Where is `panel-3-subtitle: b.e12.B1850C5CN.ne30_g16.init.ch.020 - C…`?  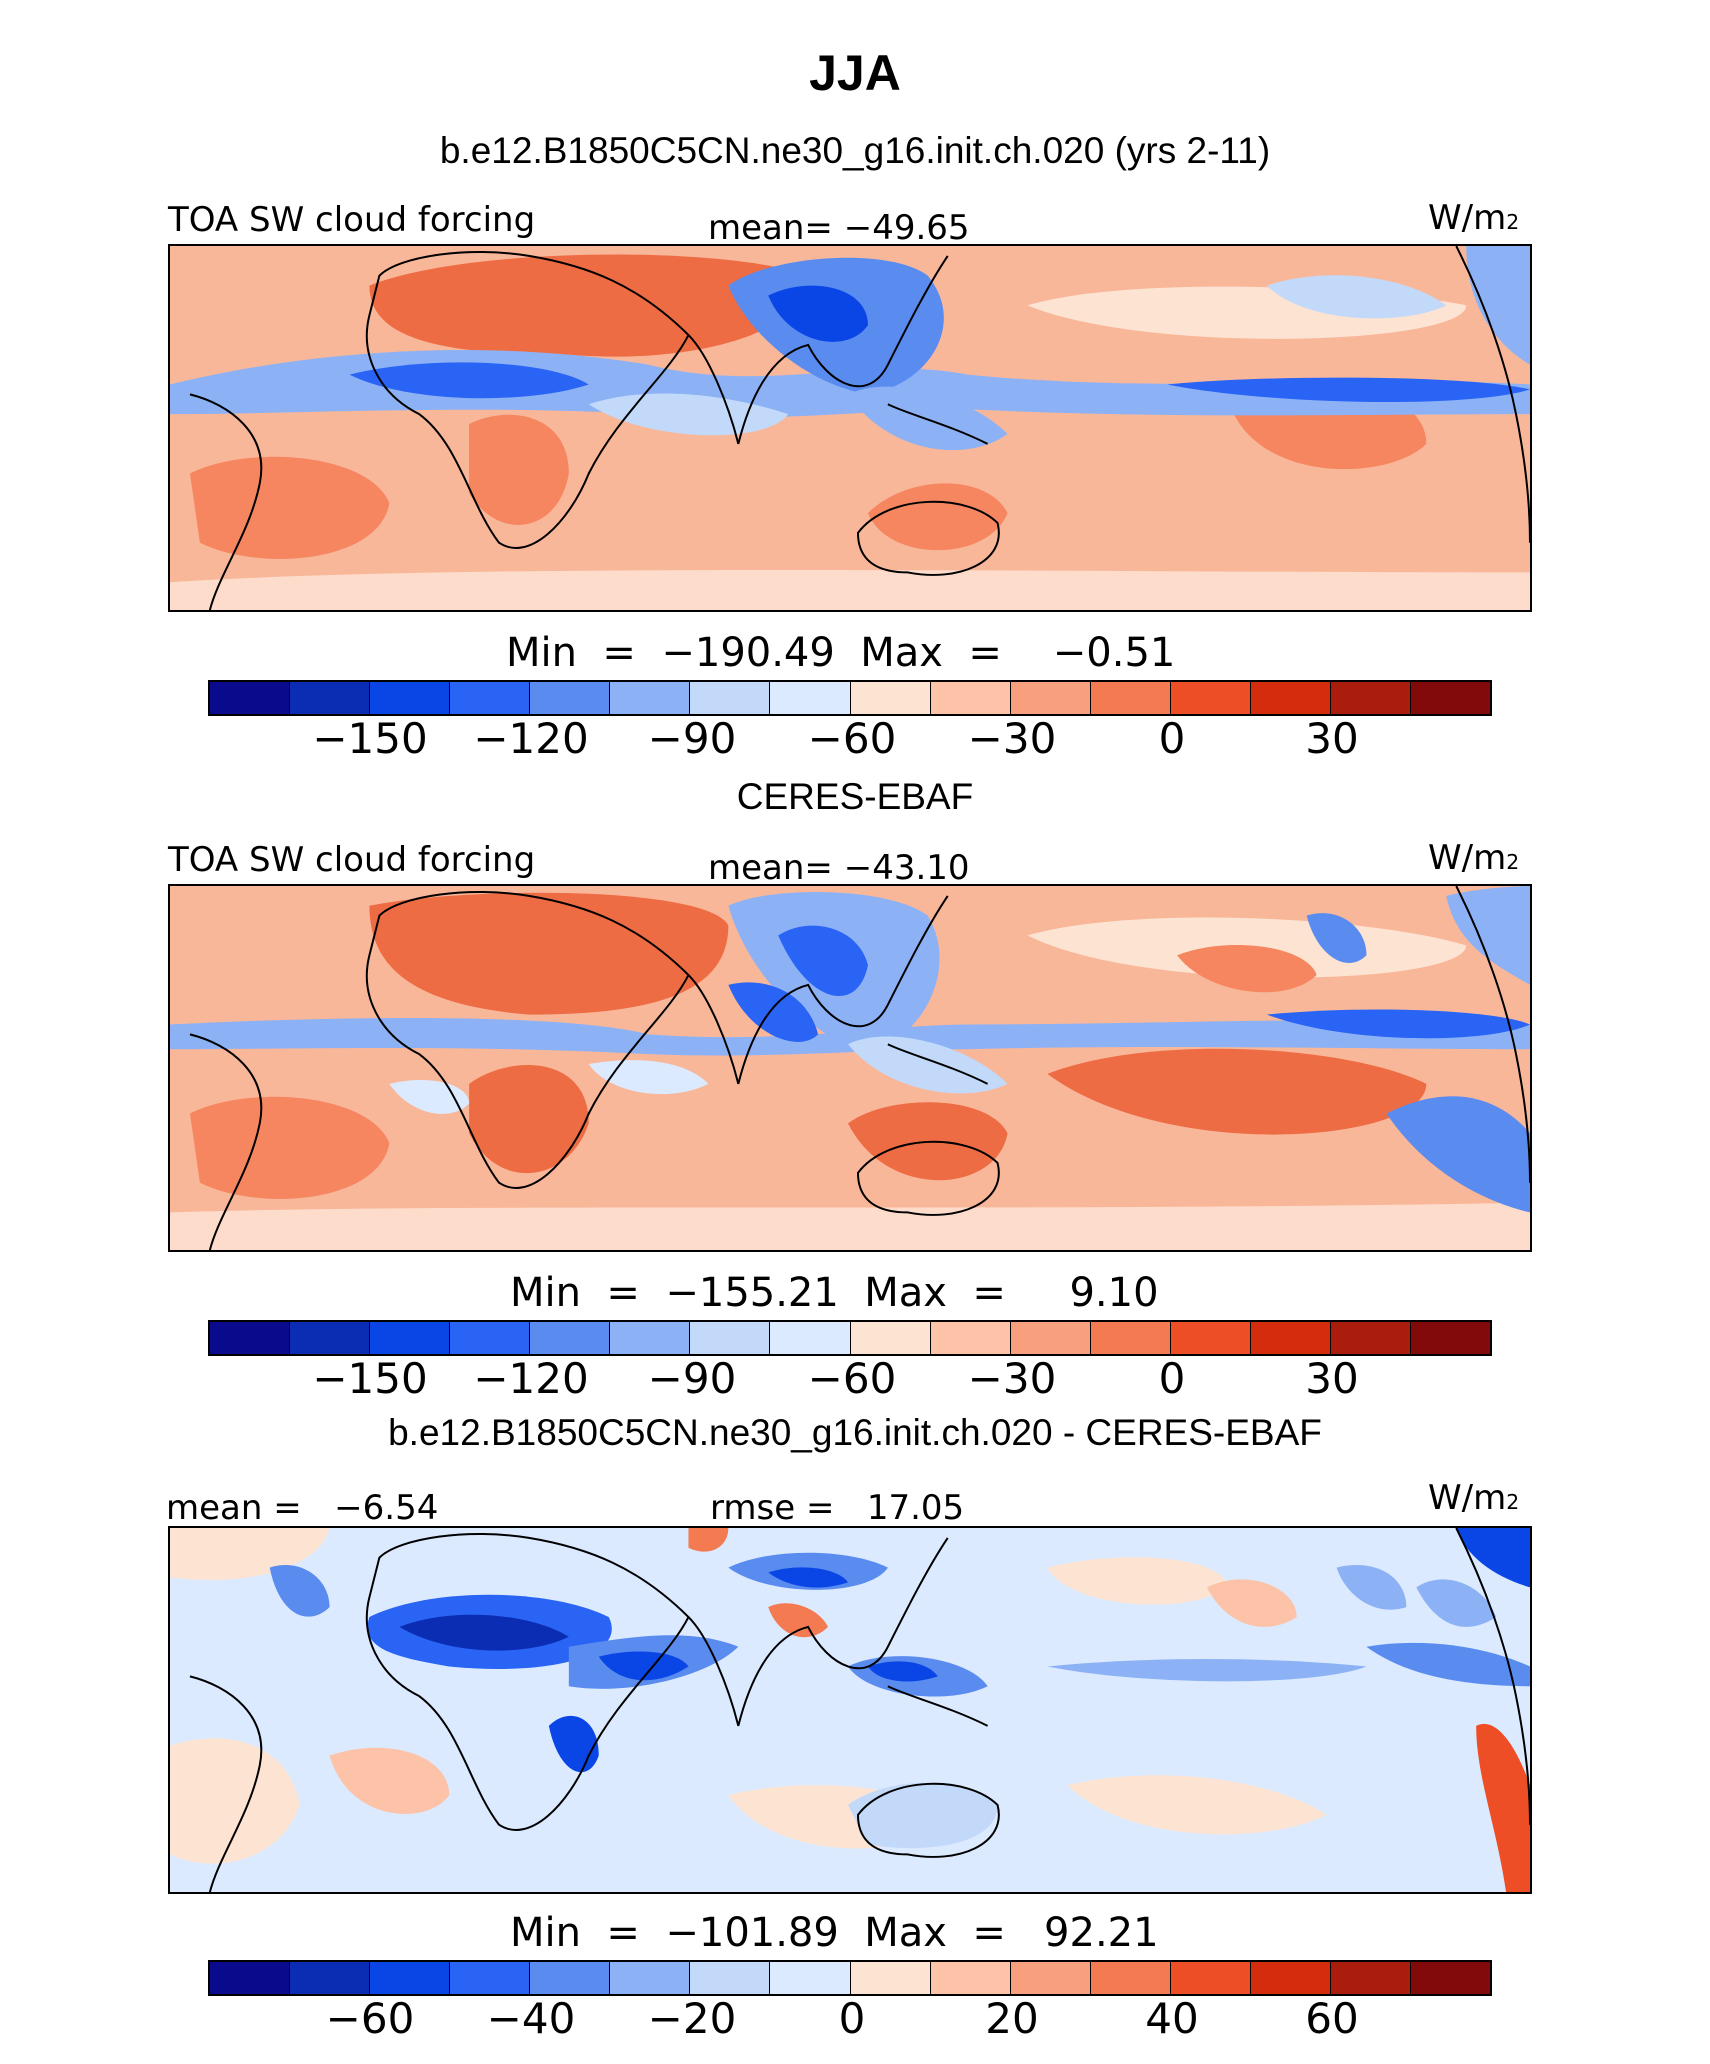
panel-3-subtitle: b.e12.B1850C5CN.ne30_g16.init.ch.020 - C… is located at coordinates (855, 1432).